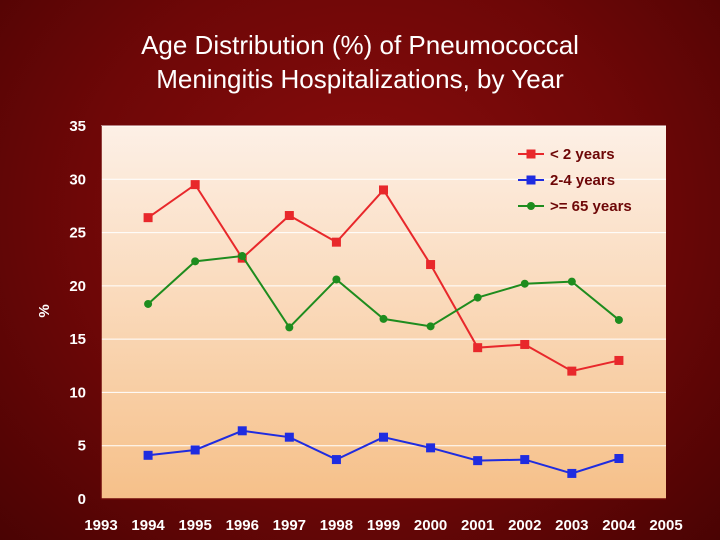 This screenshot has width=720, height=540. What do you see at coordinates (336, 525) in the screenshot?
I see `x-tick-label: 1998` at bounding box center [336, 525].